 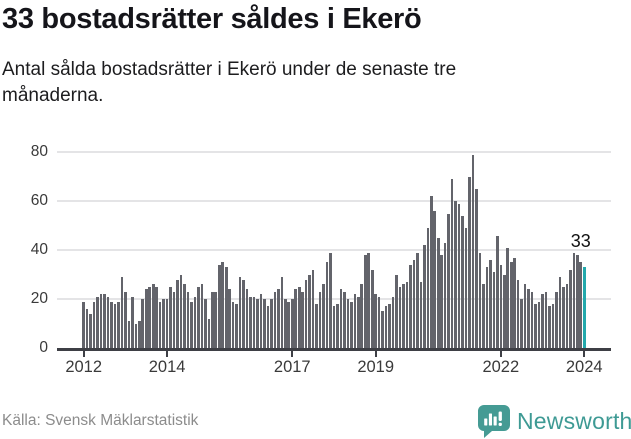 I want to click on axis-baseline, so click(x=334, y=349).